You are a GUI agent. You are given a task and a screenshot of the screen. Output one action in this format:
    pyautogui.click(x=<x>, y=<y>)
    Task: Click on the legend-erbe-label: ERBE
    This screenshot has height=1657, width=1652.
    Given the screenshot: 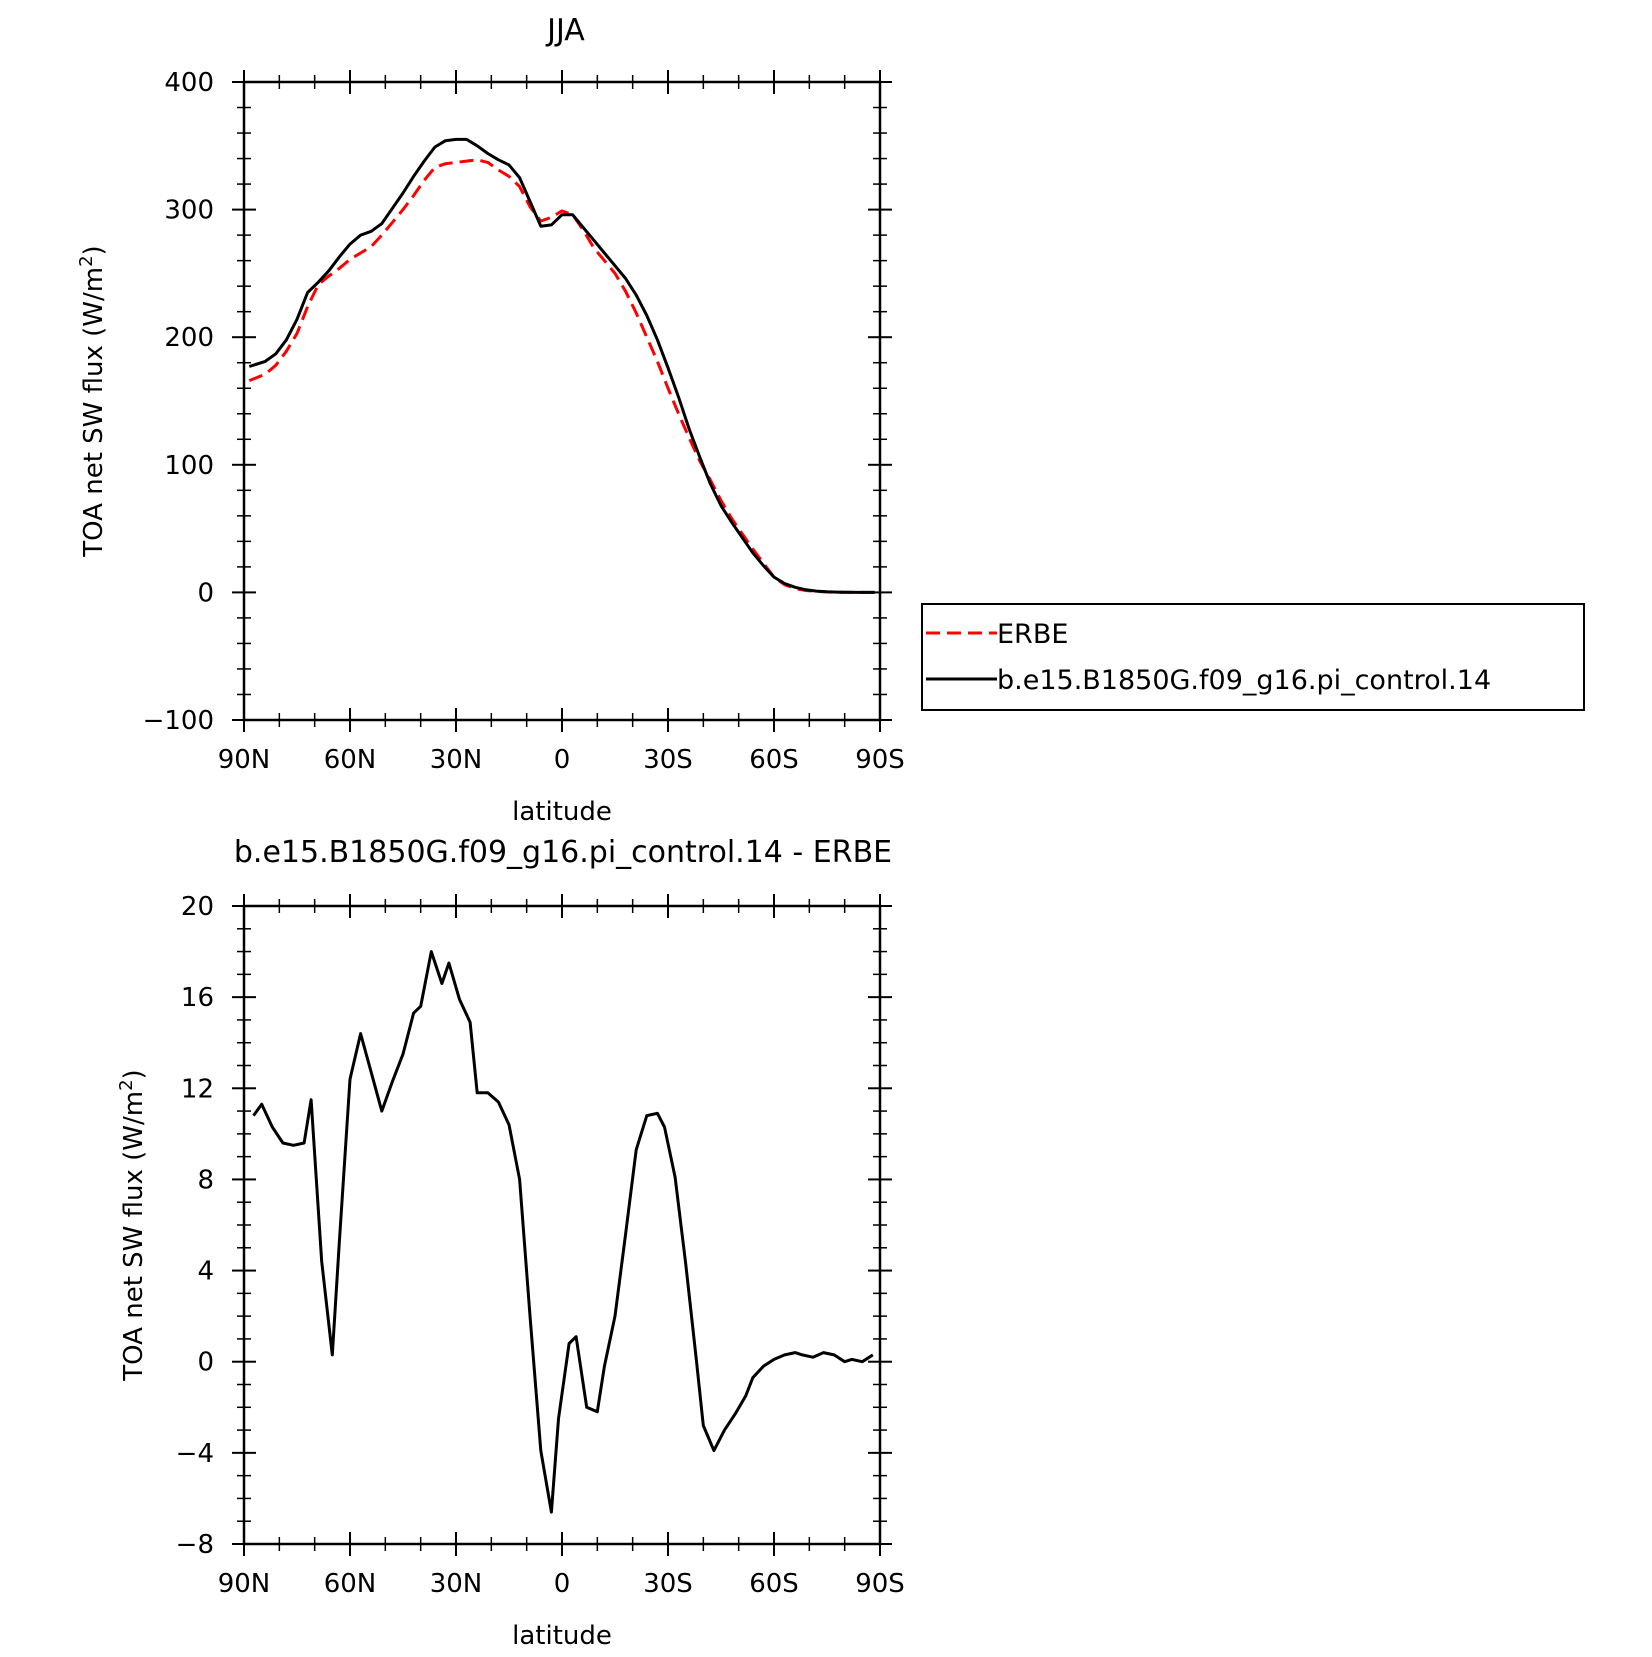 What is the action you would take?
    pyautogui.click(x=1032, y=634)
    